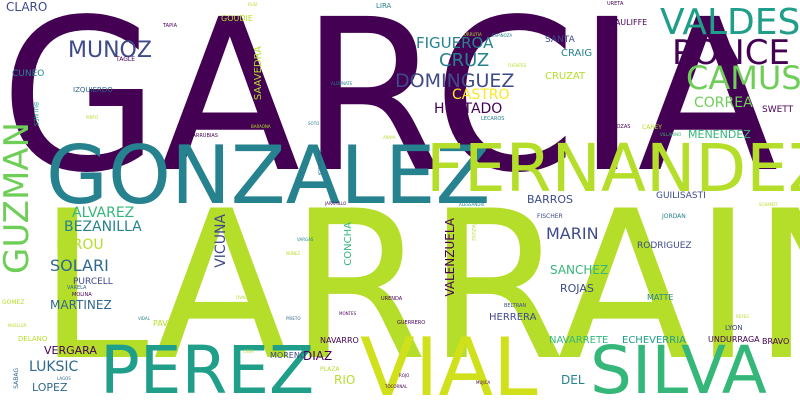 This screenshot has width=800, height=400. I want to click on cloud-word: GUILISASTI, so click(681, 196).